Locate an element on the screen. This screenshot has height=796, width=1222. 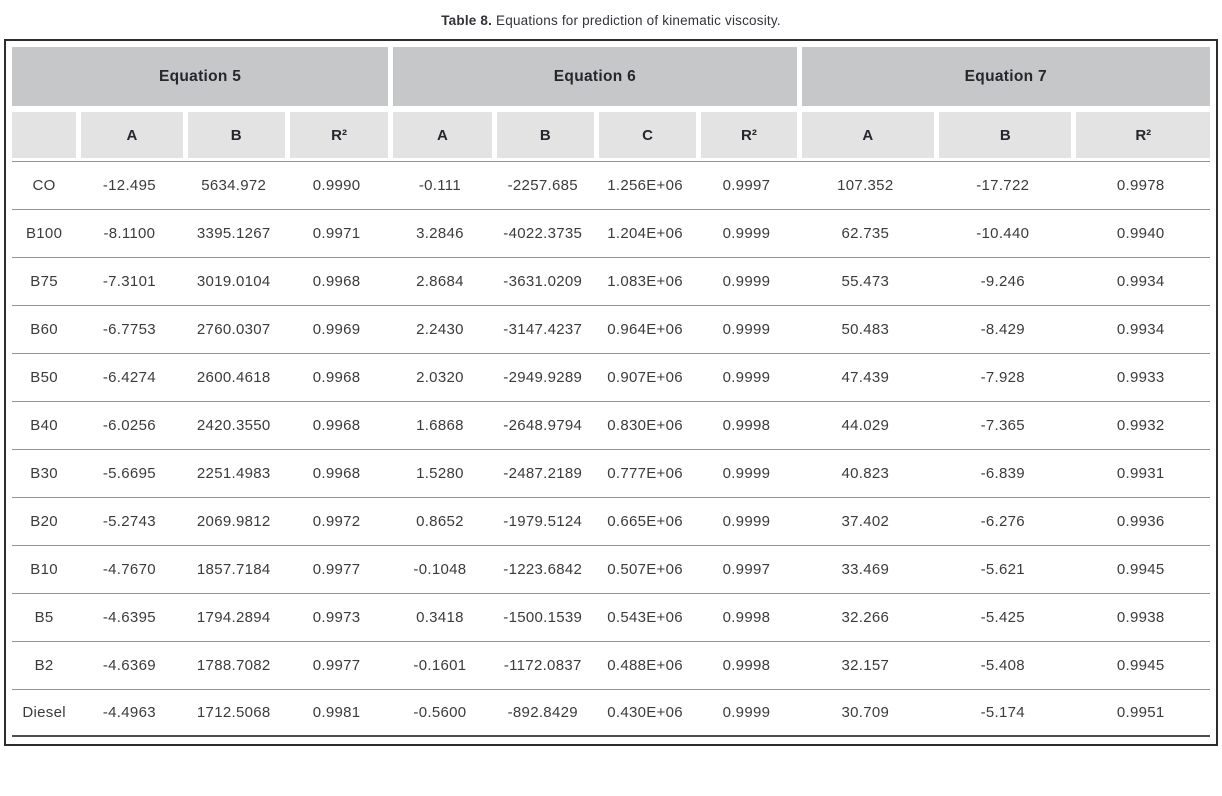
cell: 0.9971 is located at coordinates (336, 233).